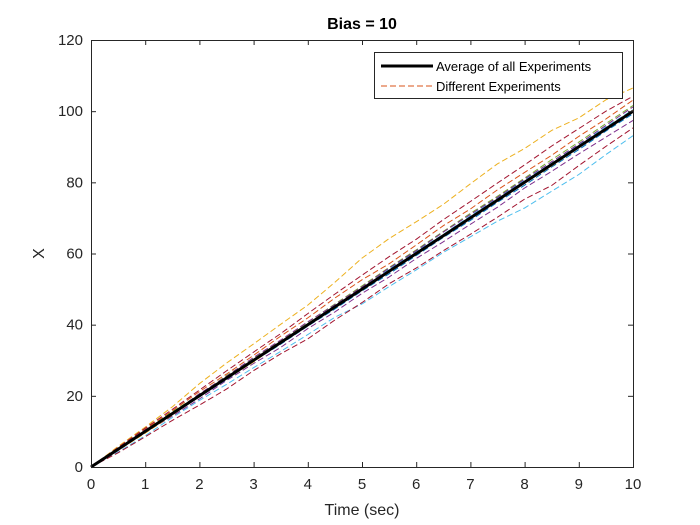 The width and height of the screenshot is (700, 525). Describe the element at coordinates (416, 484) in the screenshot. I see `x-tick-label: 6` at that location.